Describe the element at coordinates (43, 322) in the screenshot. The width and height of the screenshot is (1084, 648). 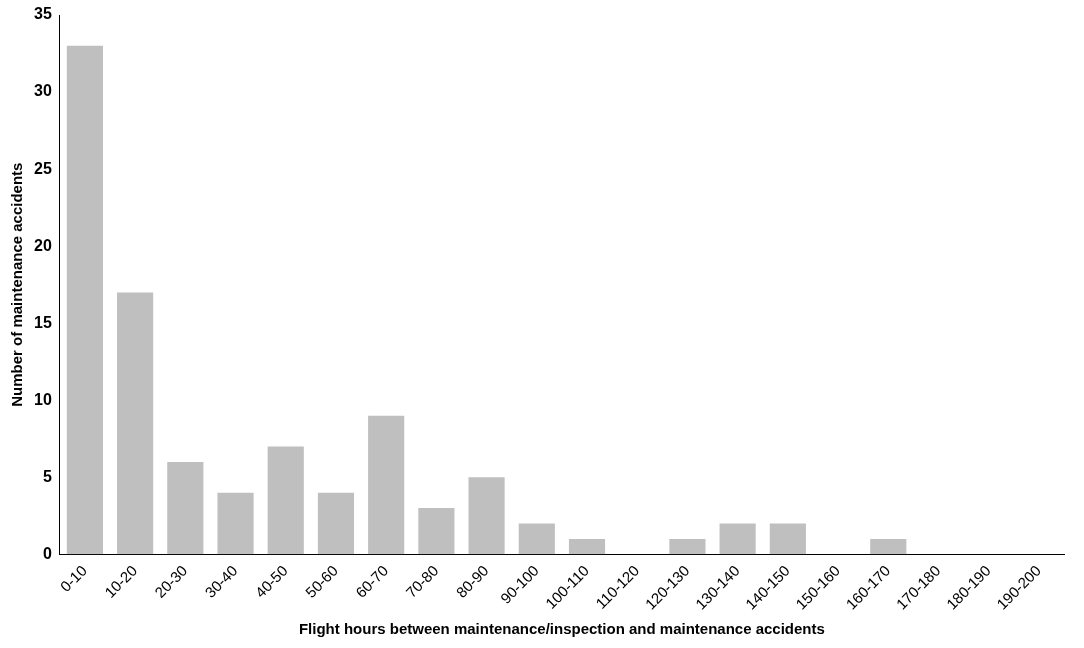
I see `y-tick-label: 15` at that location.